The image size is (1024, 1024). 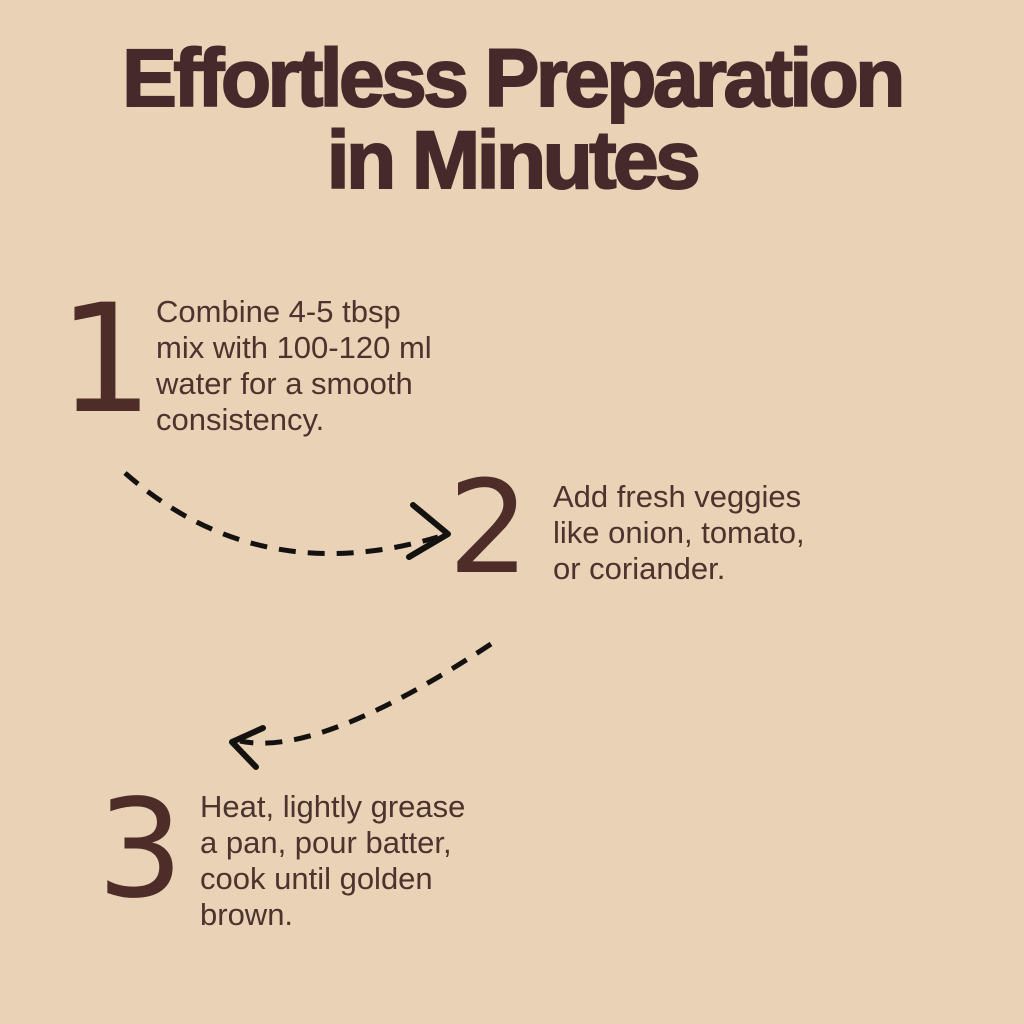 I want to click on step-1-line-3: water for a smooth, so click(x=284, y=383).